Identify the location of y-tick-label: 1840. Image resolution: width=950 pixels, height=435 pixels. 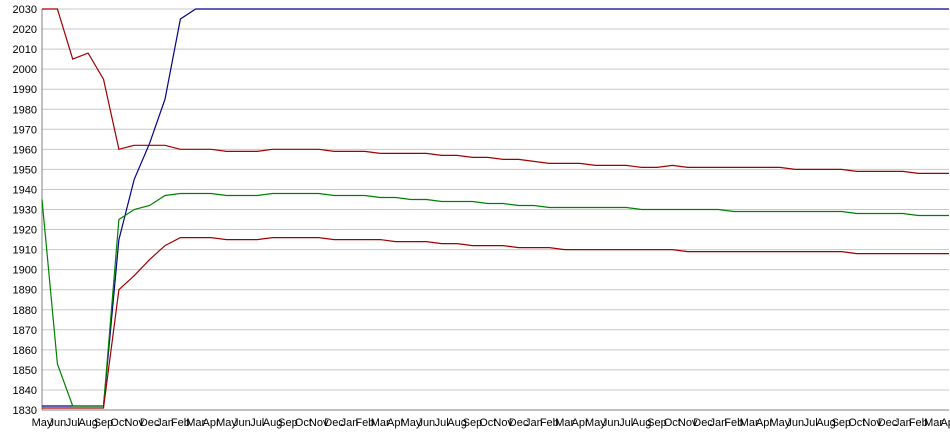
(25, 391).